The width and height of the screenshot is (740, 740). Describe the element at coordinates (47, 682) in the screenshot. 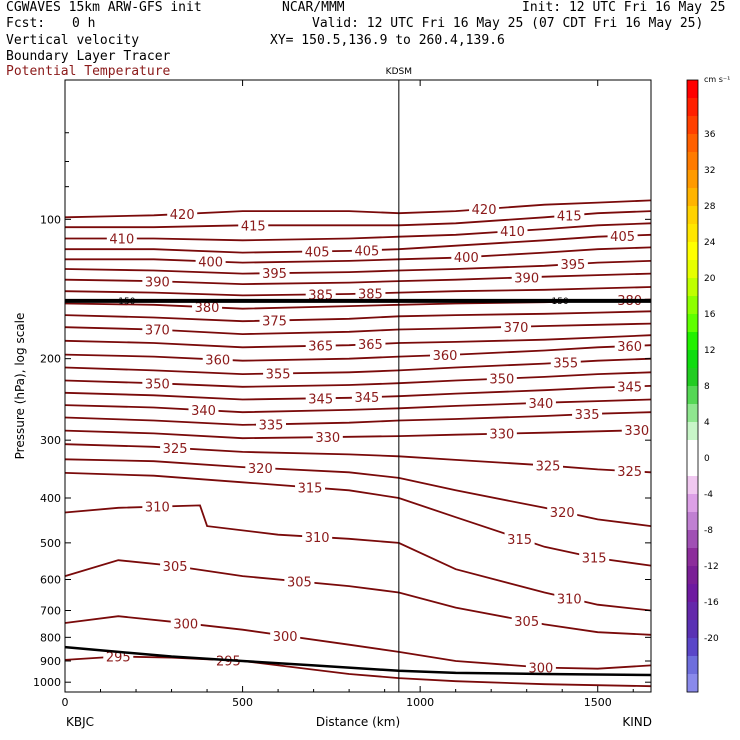

I see `y-tick-label: 1000` at that location.